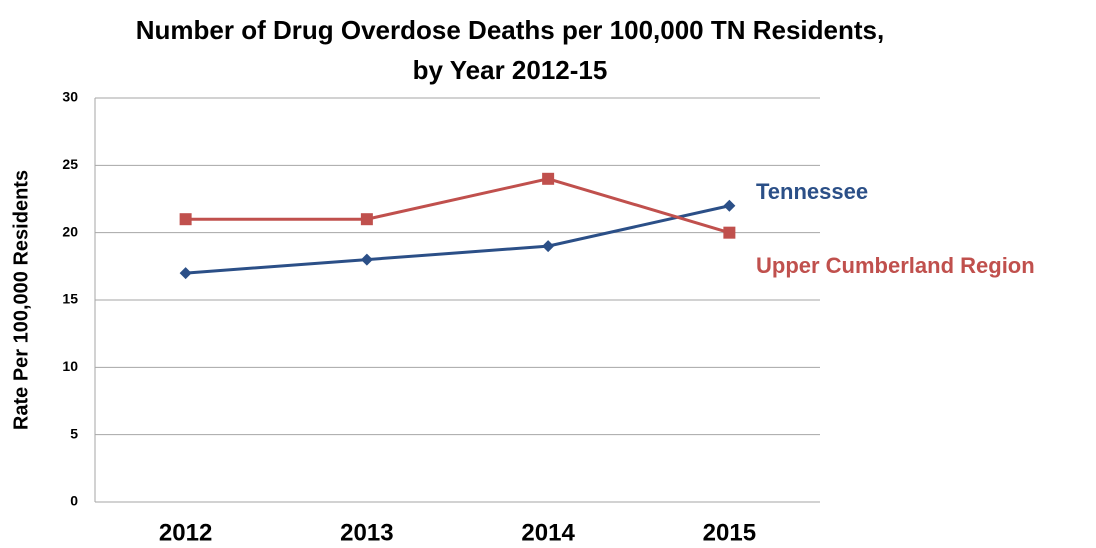 The height and width of the screenshot is (548, 1096). I want to click on y-axis-title: Rate Per 100,000 Residents, so click(21, 300).